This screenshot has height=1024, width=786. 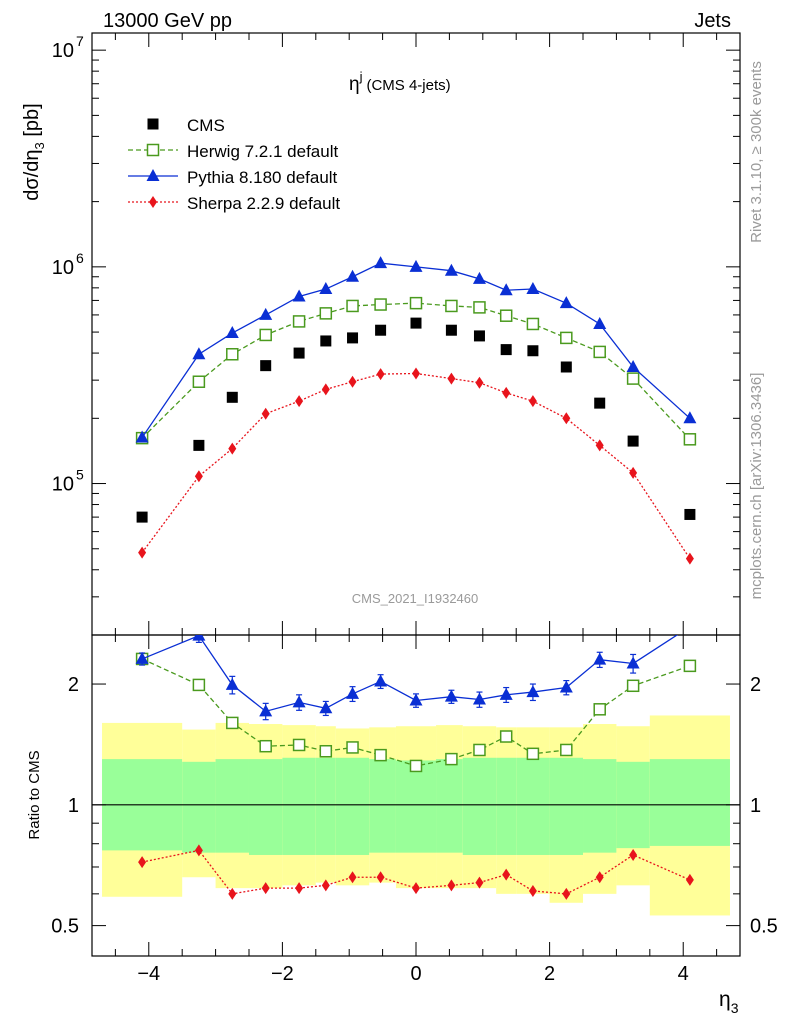 What do you see at coordinates (153, 124) in the screenshot?
I see `legend-marker-cms` at bounding box center [153, 124].